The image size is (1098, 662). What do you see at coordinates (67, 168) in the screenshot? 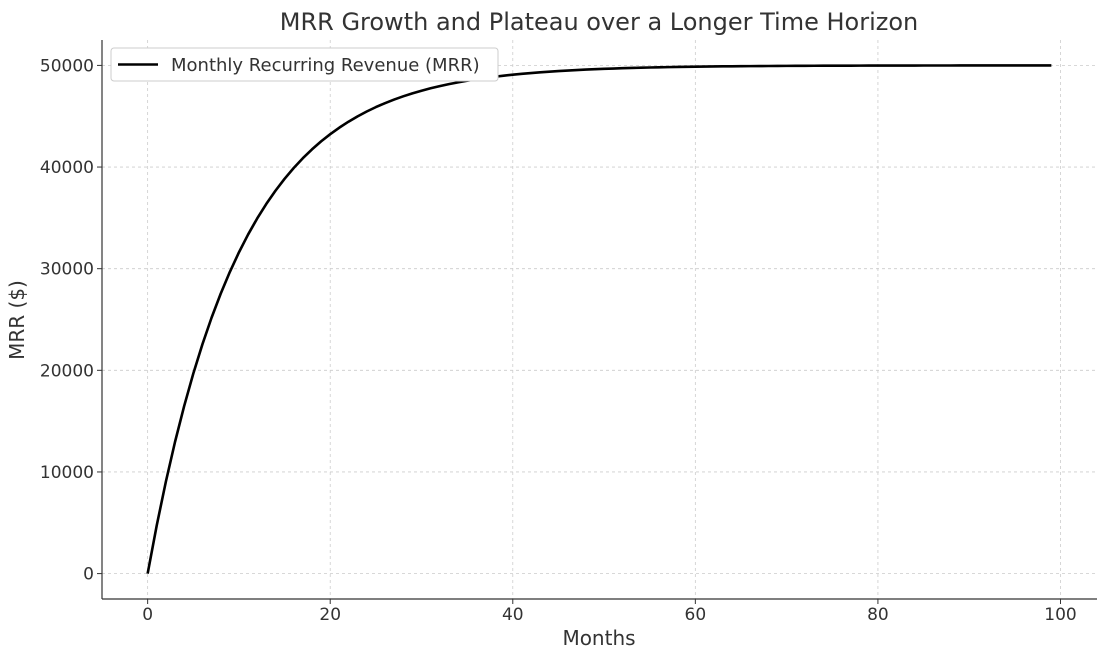
I see `y-tick-label: 40000` at bounding box center [67, 168].